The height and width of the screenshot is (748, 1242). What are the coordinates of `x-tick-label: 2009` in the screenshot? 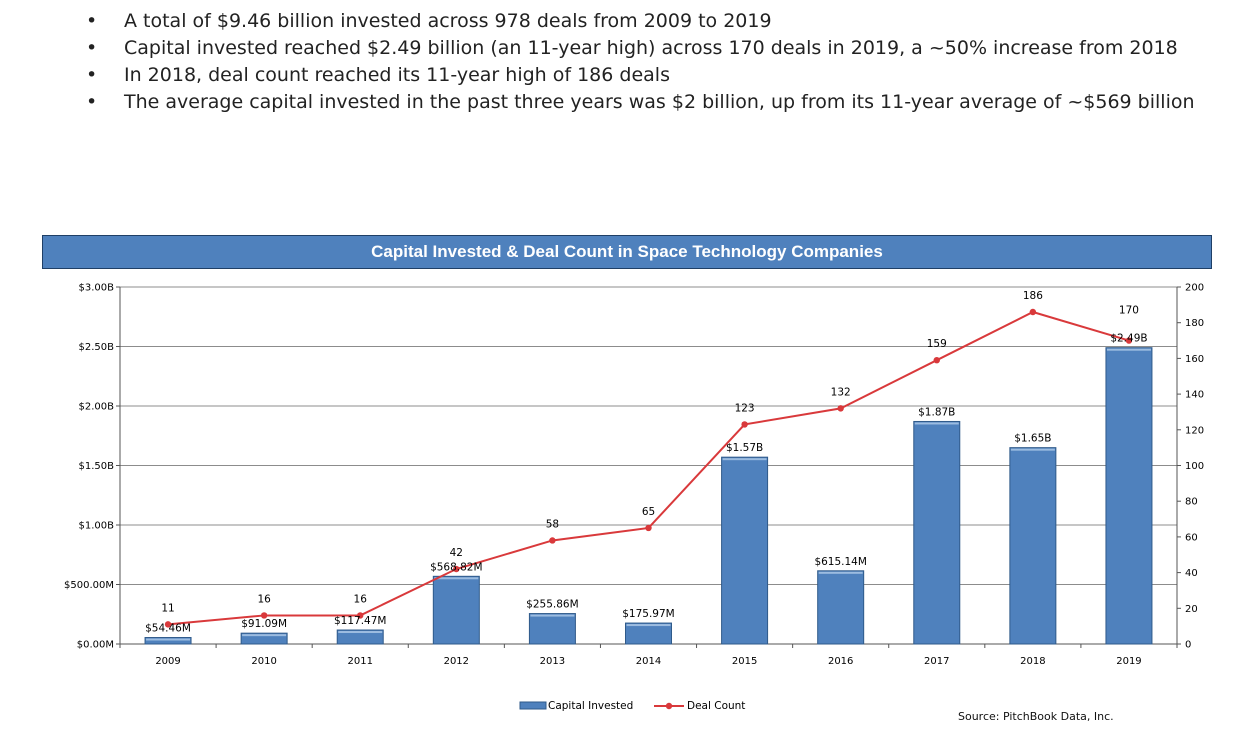 It's located at (167, 661).